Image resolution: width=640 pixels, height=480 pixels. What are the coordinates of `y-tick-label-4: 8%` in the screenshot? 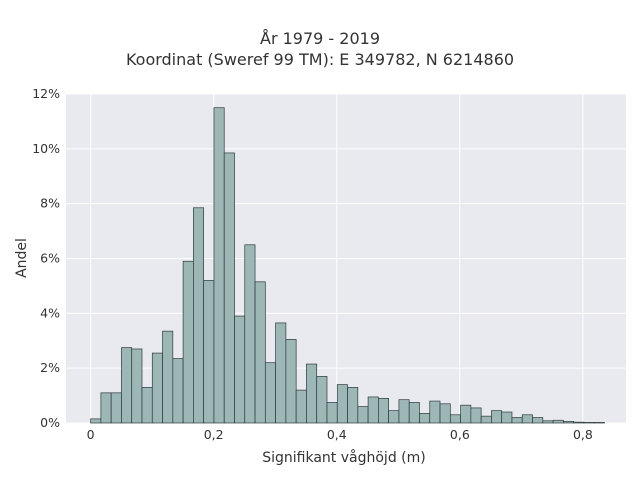 It's located at (50, 203).